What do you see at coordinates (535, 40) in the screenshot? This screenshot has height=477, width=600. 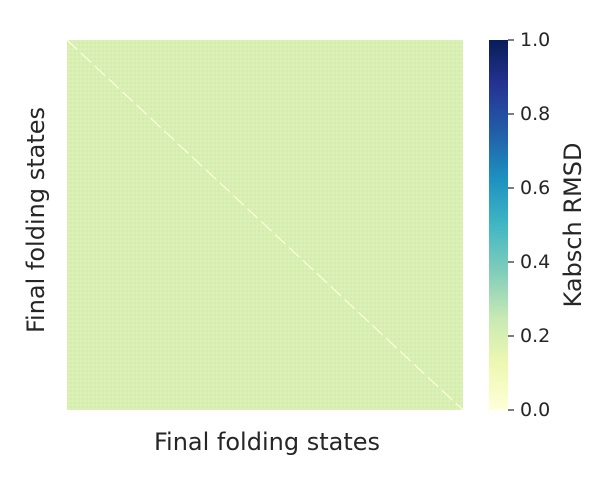 I see `colorbar-tick-label: 1.0` at bounding box center [535, 40].